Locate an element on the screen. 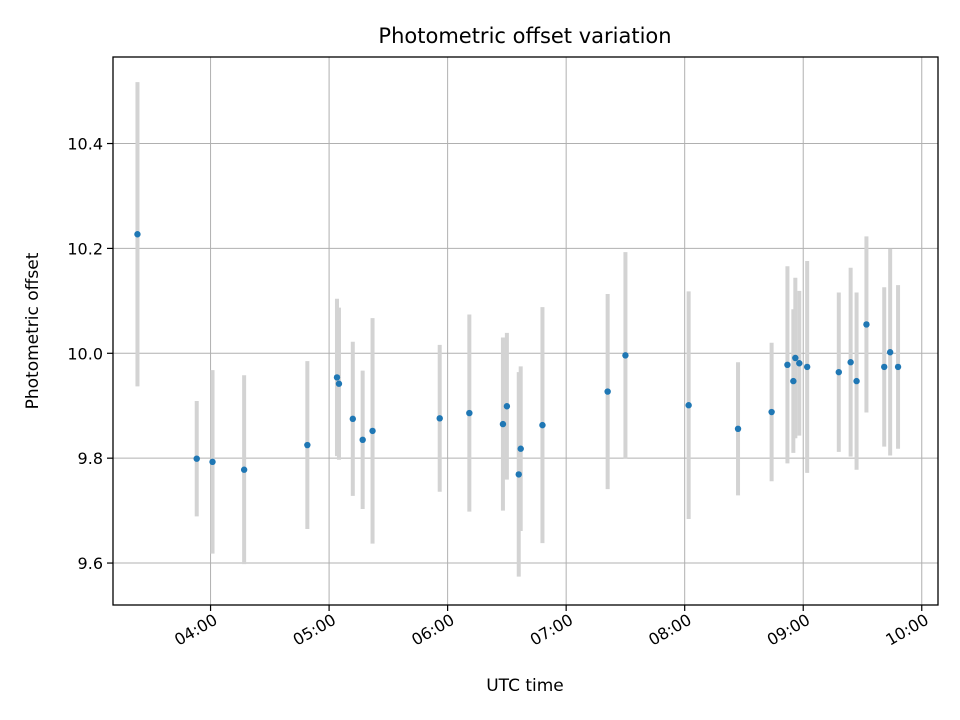 The height and width of the screenshot is (720, 960). y-tick-label: 9.8 is located at coordinates (90, 458).